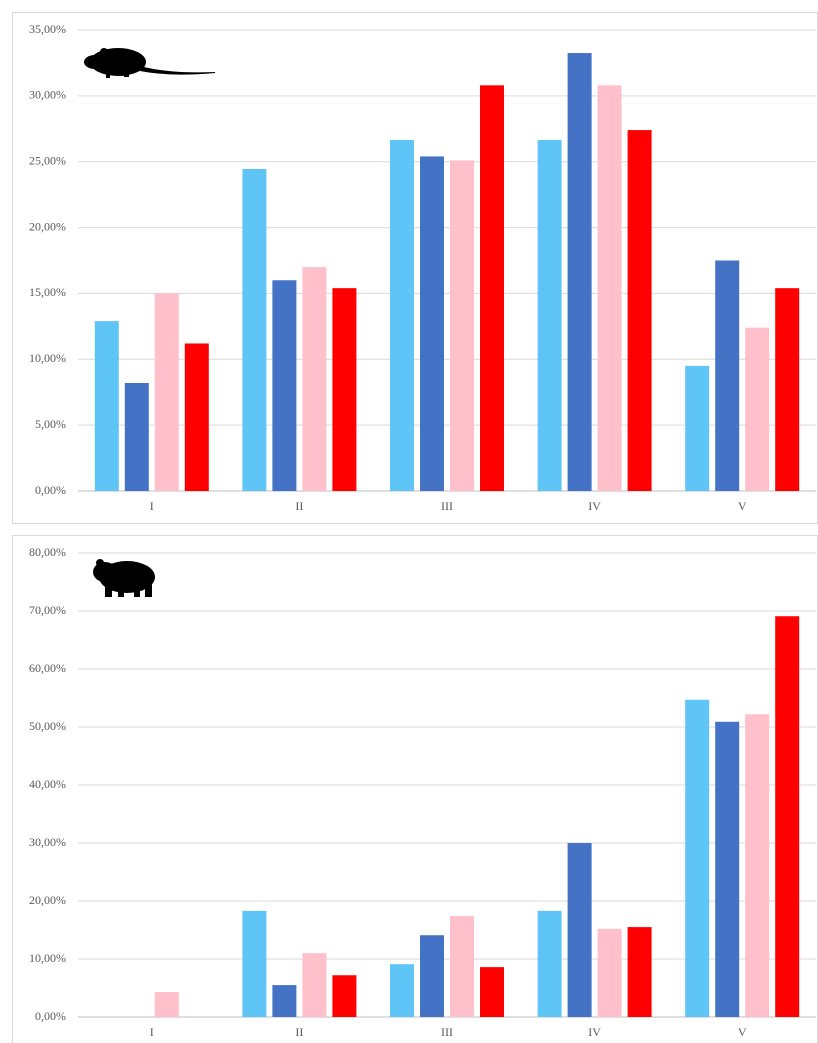 This screenshot has width=818, height=1043. What do you see at coordinates (124, 578) in the screenshot?
I see `animal-icon` at bounding box center [124, 578].